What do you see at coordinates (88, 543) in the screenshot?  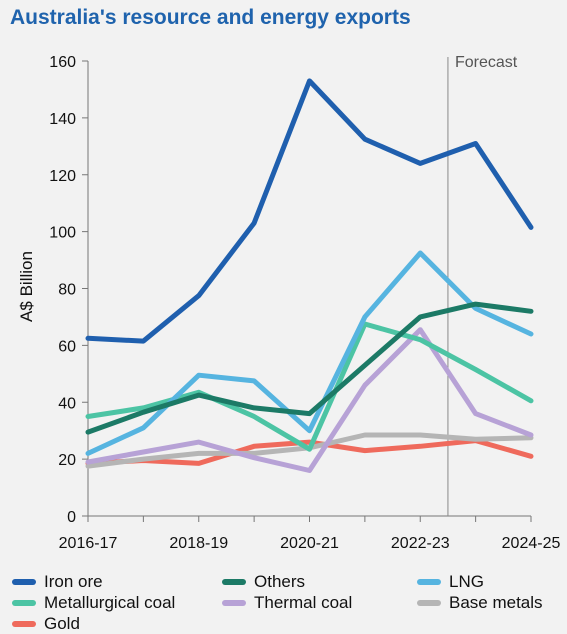 I see `x-tick-label: 2016-17` at bounding box center [88, 543].